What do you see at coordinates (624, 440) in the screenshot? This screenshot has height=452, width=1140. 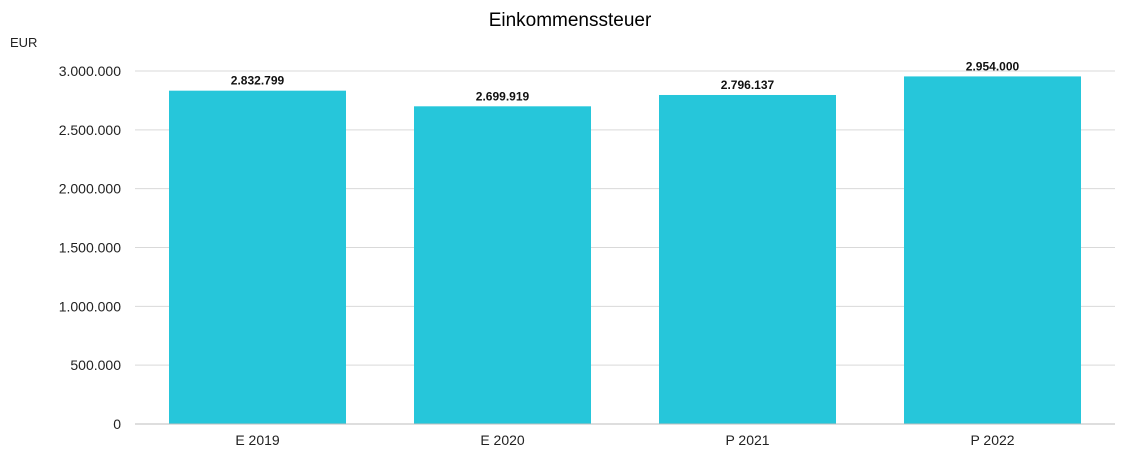 I see `x-axis-ticks: E 2019 E 2020 P 2021 P 2022` at bounding box center [624, 440].